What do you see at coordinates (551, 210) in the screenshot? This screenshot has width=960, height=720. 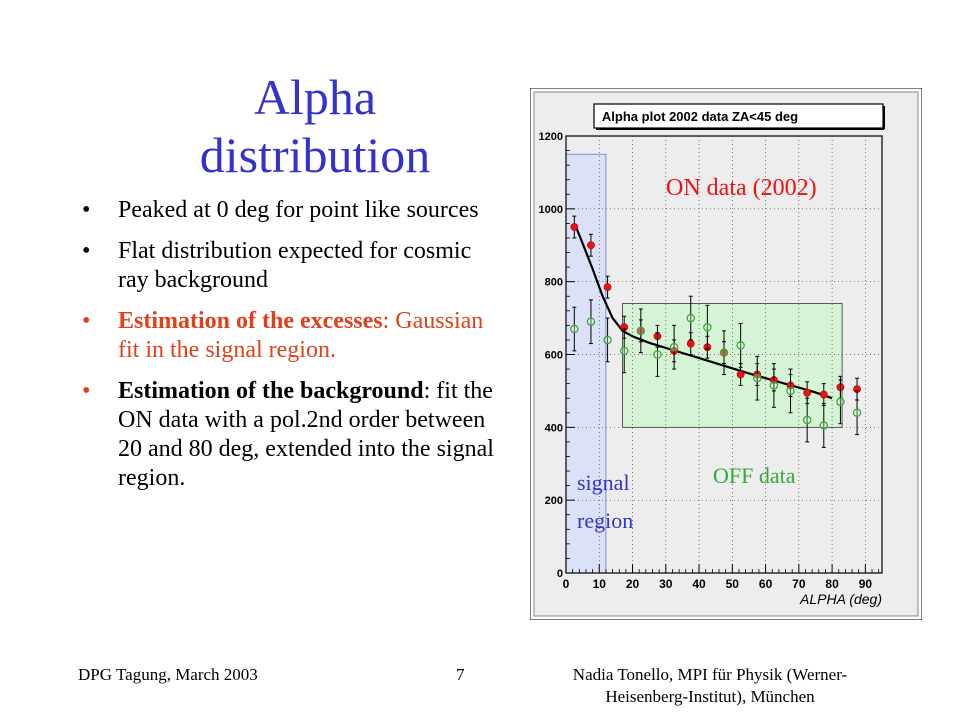 I see `y-tick-label: 1000` at bounding box center [551, 210].